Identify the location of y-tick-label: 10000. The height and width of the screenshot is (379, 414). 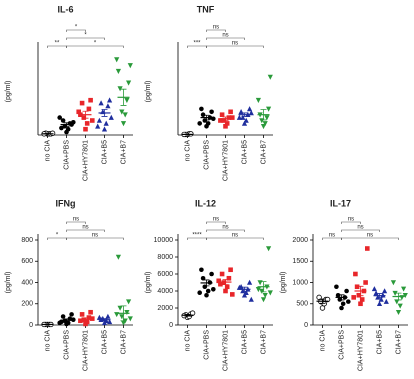
(164, 240).